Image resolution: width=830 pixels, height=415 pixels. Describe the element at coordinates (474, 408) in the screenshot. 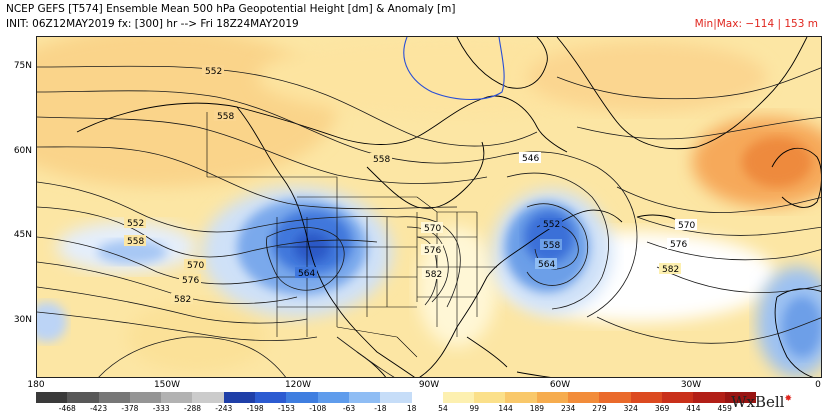

I see `colorbar-tick-label: 99` at that location.